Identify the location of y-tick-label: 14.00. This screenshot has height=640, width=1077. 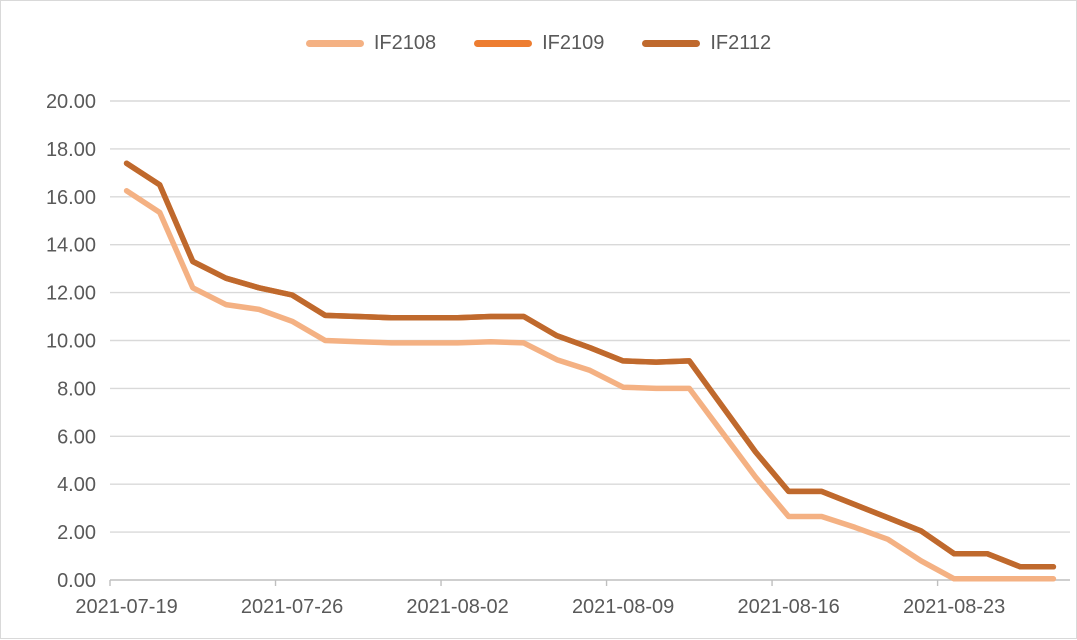
(71, 246).